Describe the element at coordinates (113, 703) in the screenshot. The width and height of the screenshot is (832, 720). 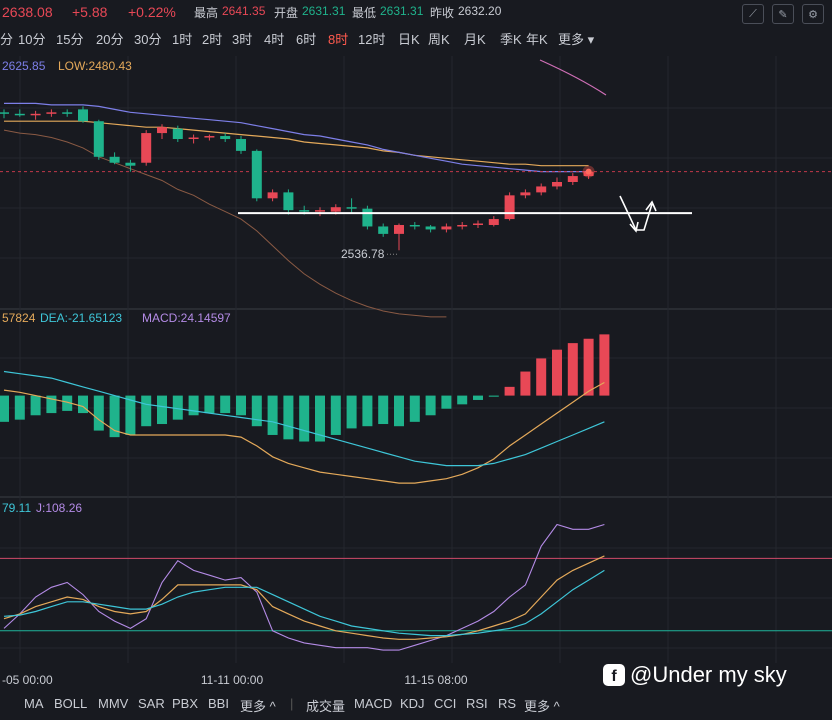
I see `main-indicator-tab: MMV` at that location.